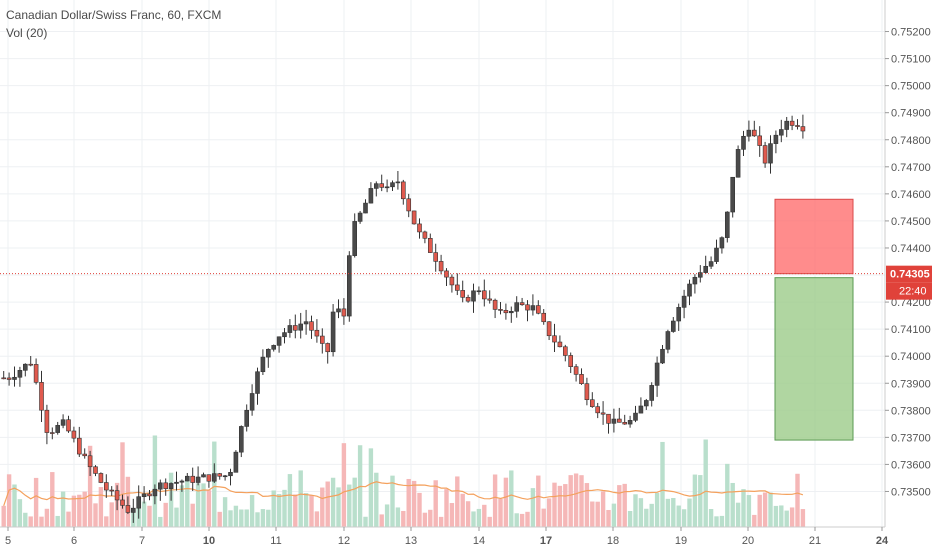 The height and width of the screenshot is (550, 932). I want to click on take-profit-zone, so click(814, 359).